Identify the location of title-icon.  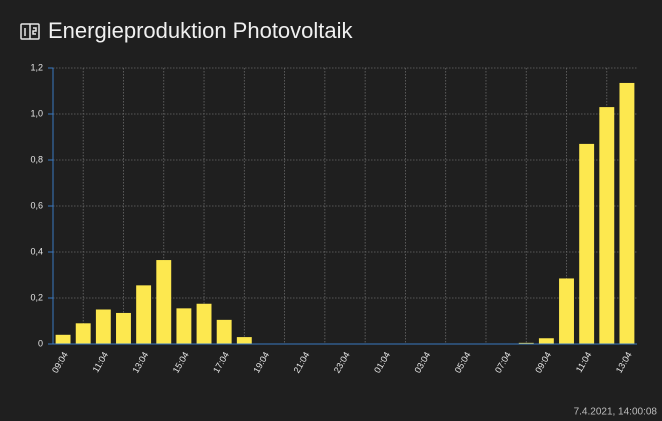
(30, 31).